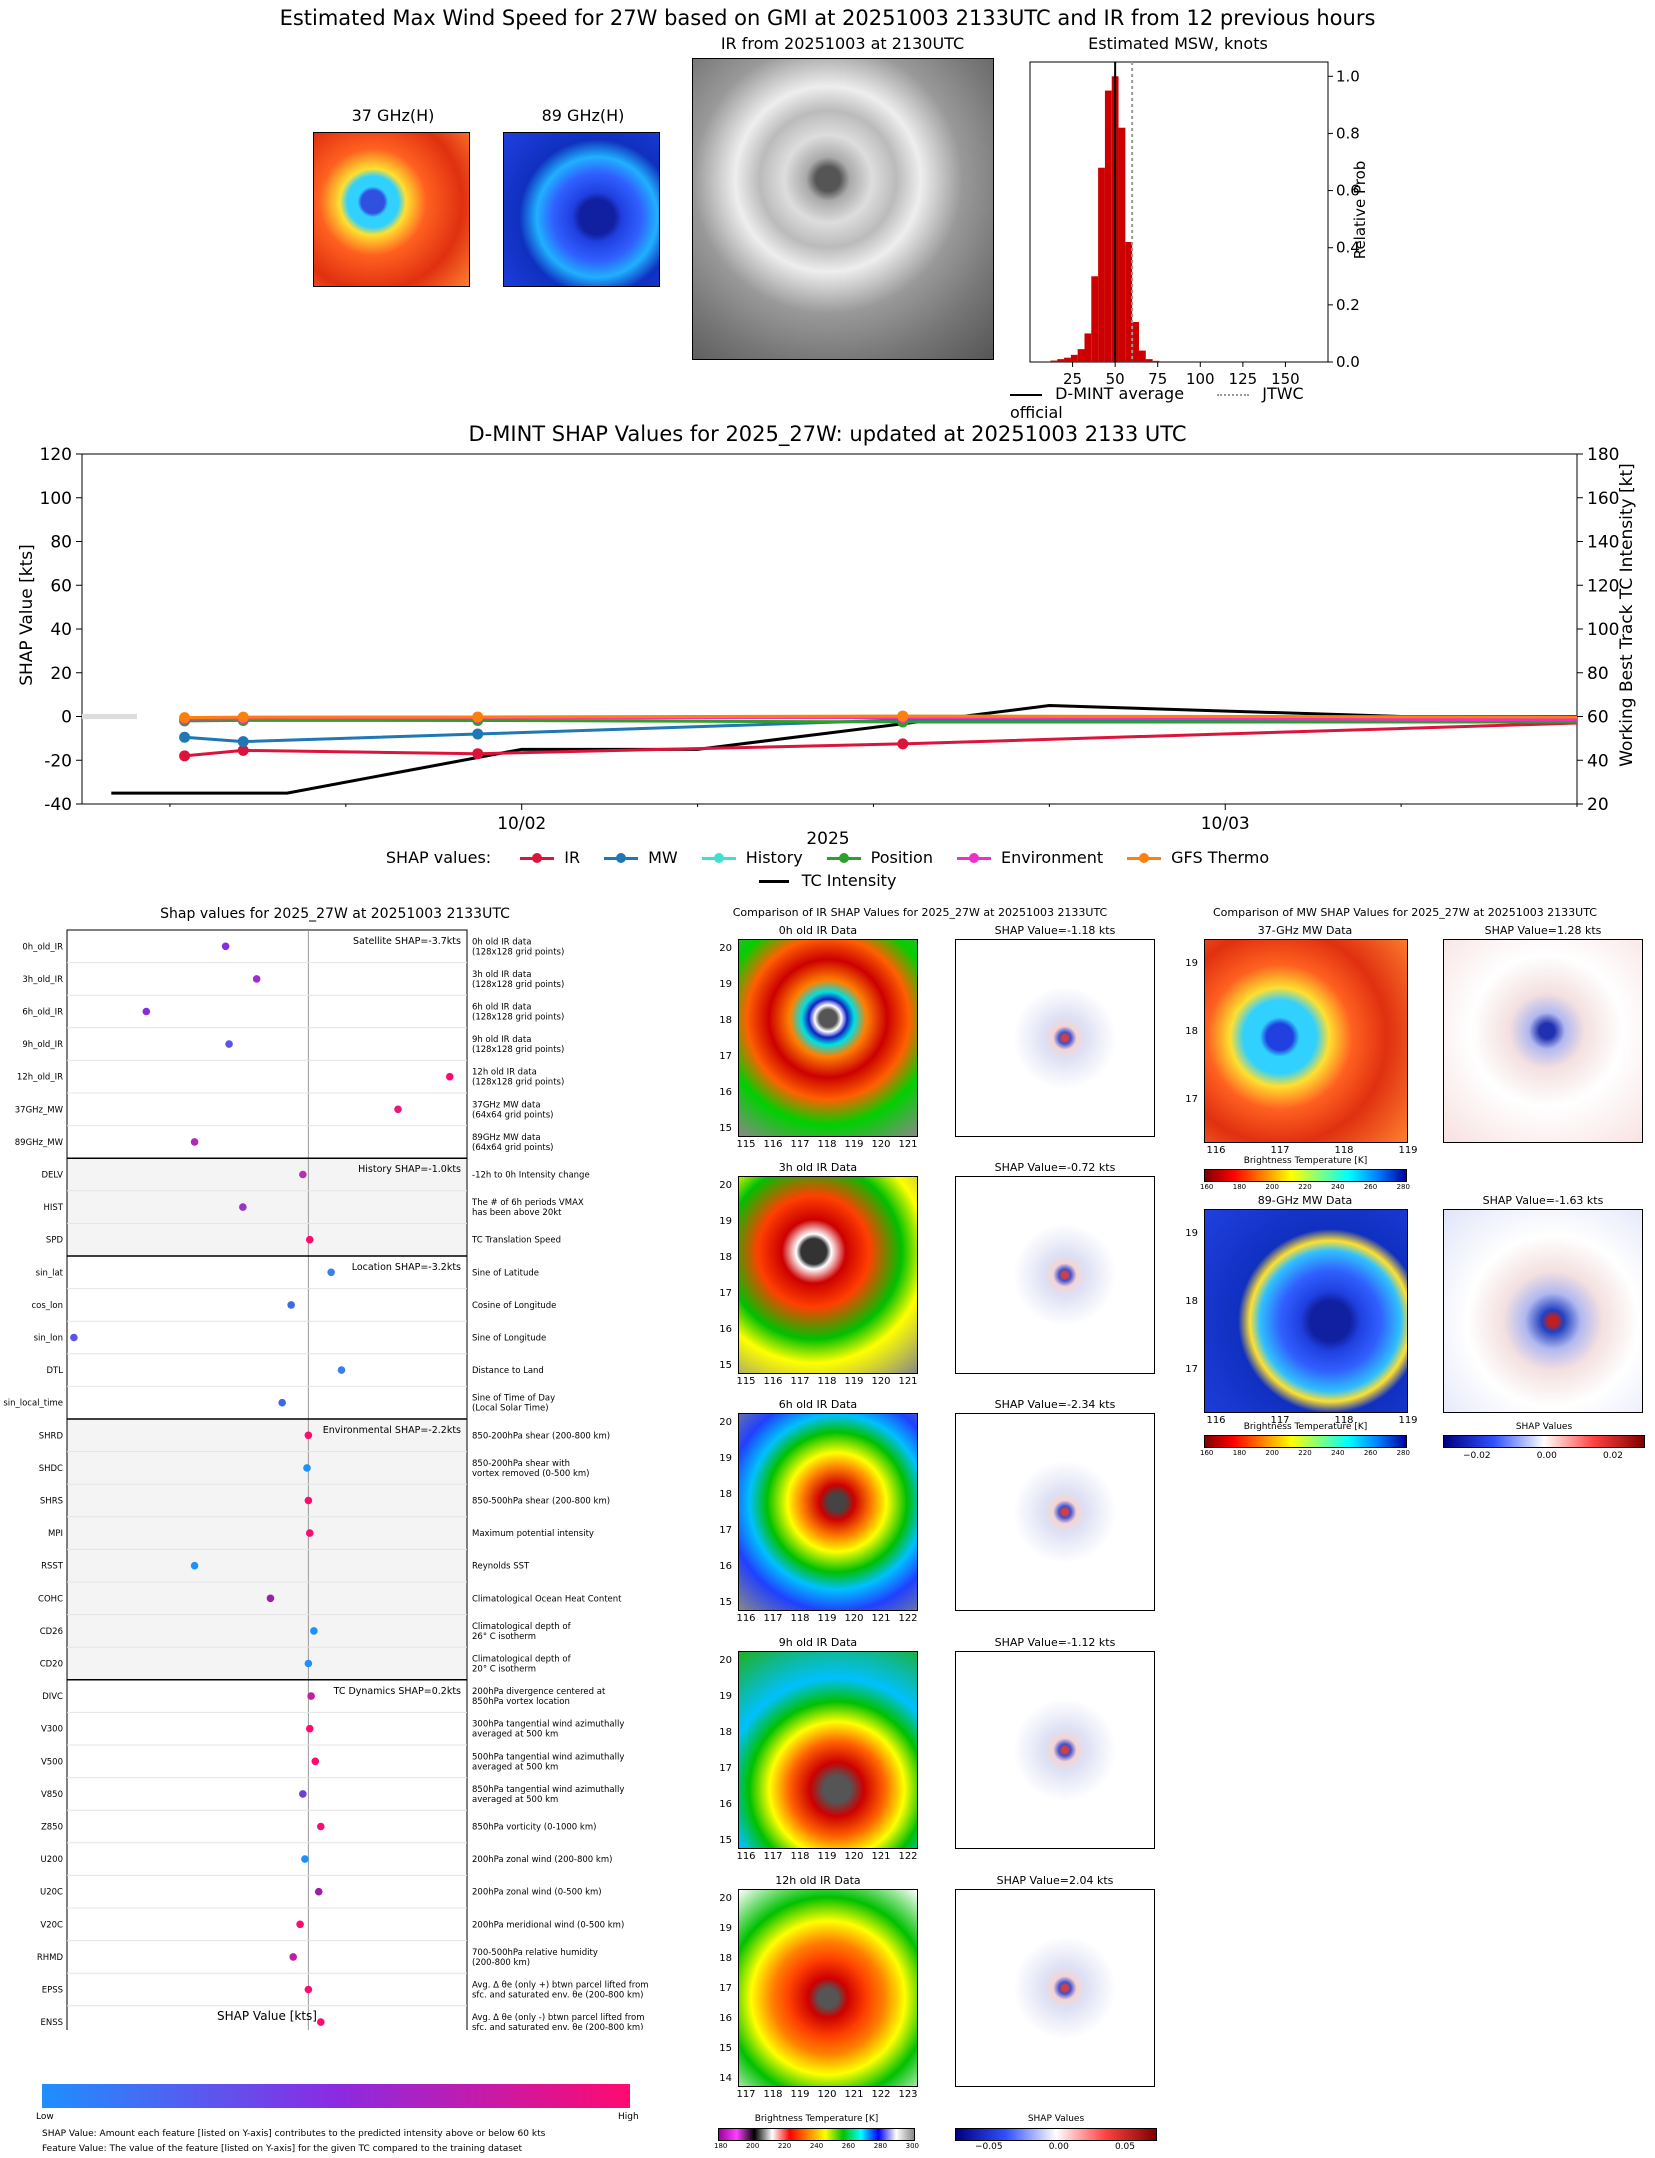 This screenshot has height=2158, width=1655. What do you see at coordinates (504, 1637) in the screenshot?
I see `feature-description: 26° C isotherm` at bounding box center [504, 1637].